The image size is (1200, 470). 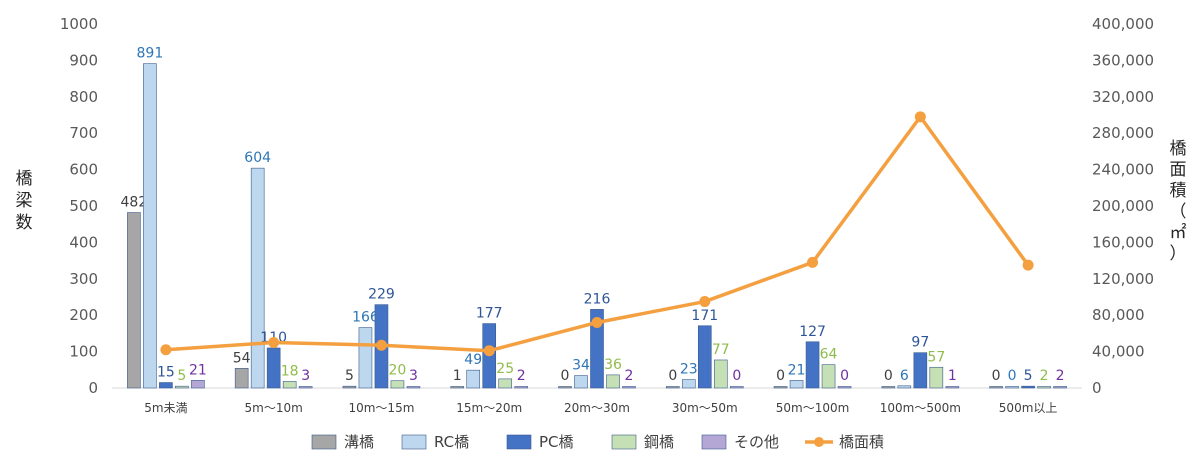 What do you see at coordinates (198, 370) in the screenshot?
I see `data-label: 21` at bounding box center [198, 370].